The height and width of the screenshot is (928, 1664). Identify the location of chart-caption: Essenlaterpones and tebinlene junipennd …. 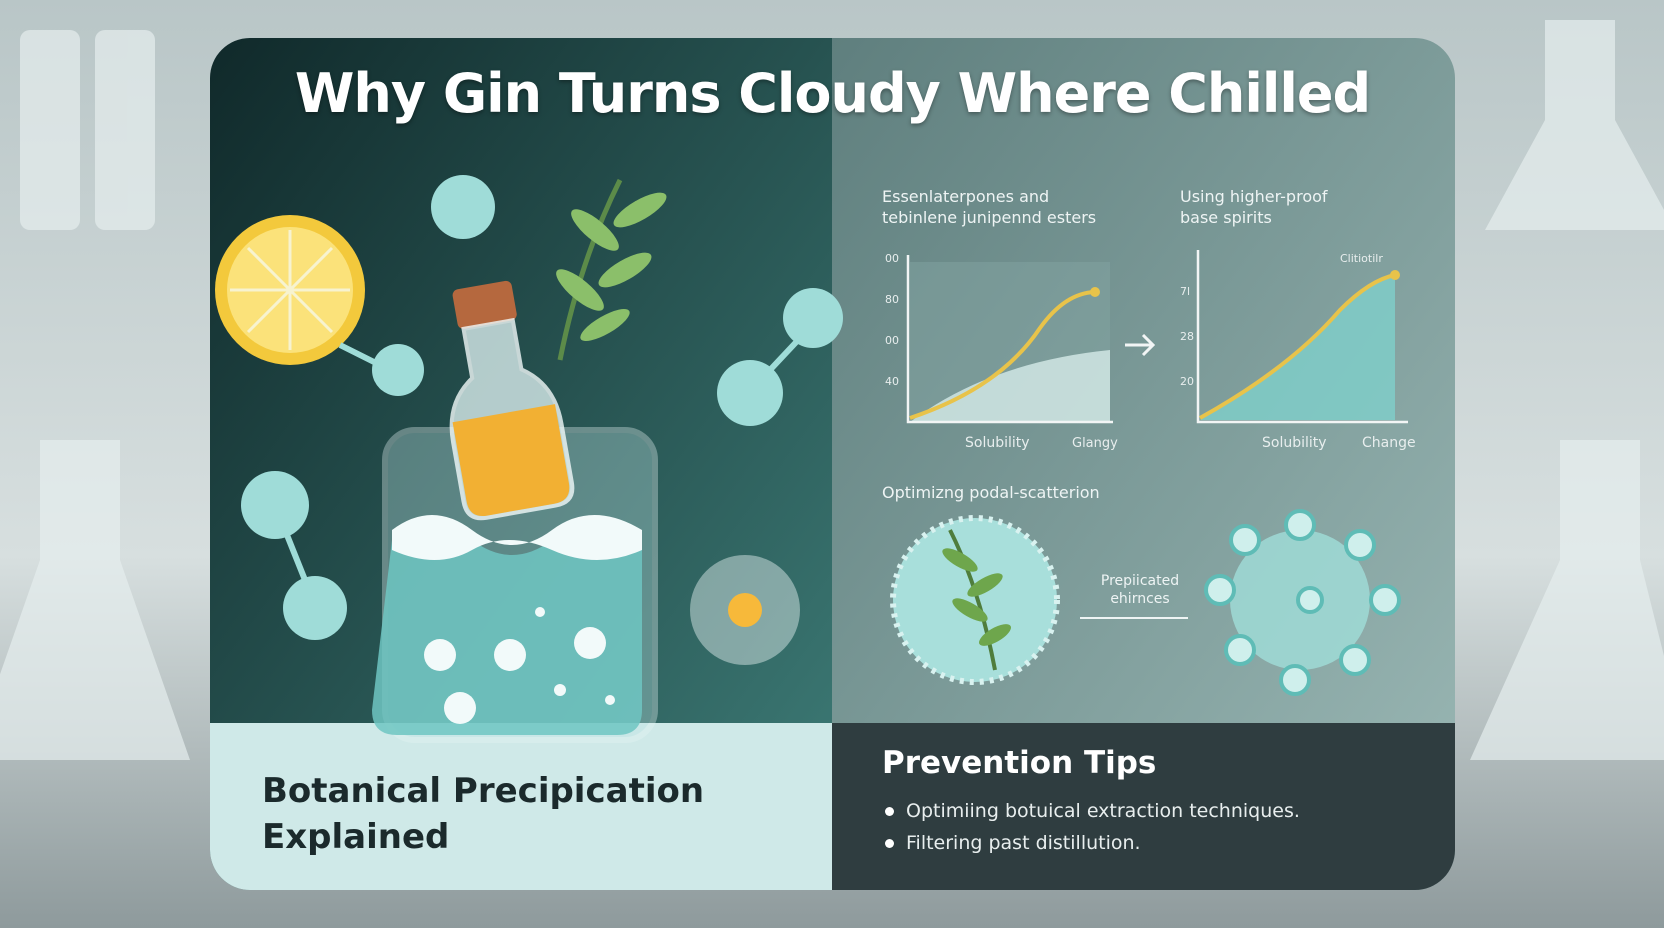
(989, 207).